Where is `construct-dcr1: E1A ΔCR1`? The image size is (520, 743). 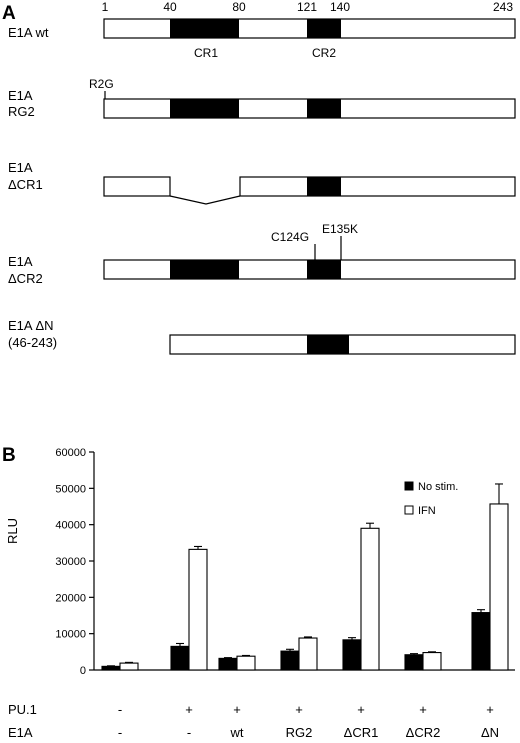
construct-dcr1: E1A ΔCR1 is located at coordinates (262, 182).